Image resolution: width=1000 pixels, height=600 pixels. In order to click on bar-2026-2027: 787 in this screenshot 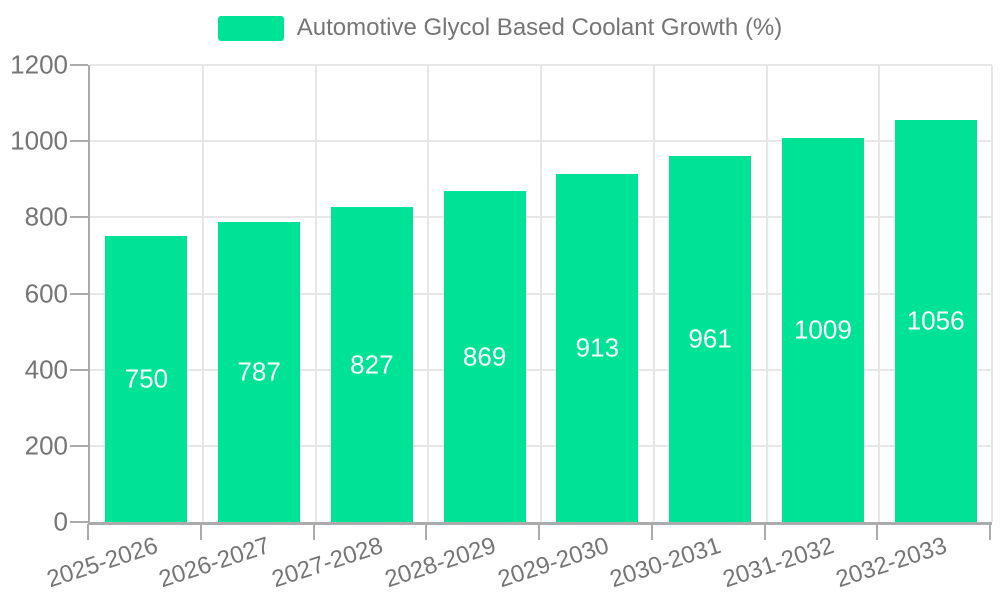, I will do `click(259, 372)`.